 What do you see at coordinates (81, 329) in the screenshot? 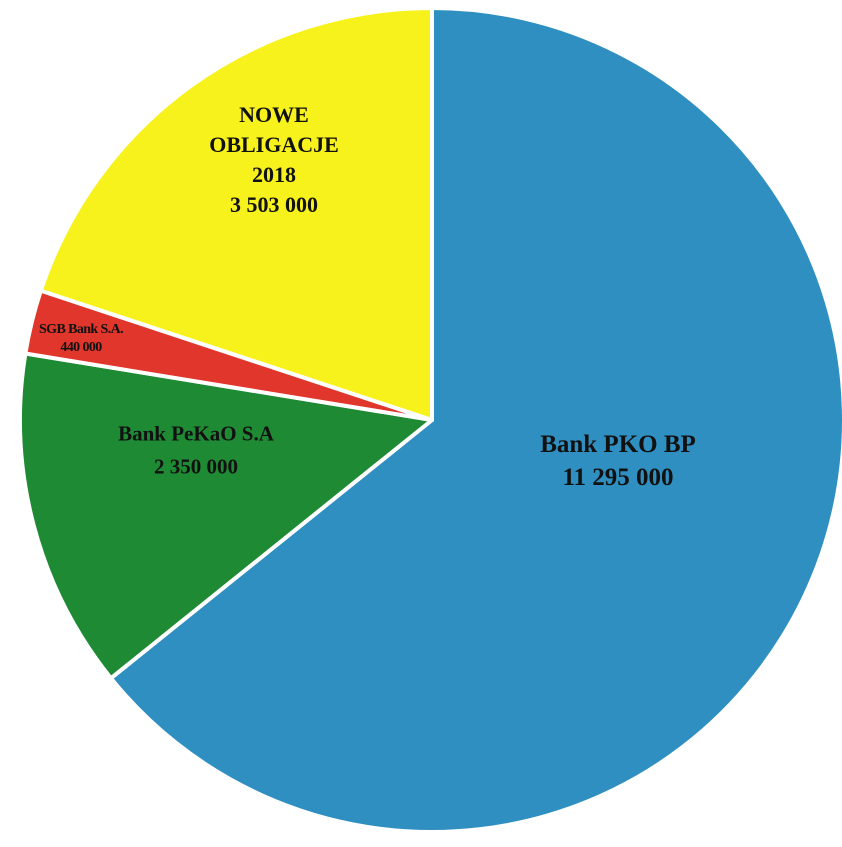
I see `pie-name-label: SGB Bank S.A.` at bounding box center [81, 329].